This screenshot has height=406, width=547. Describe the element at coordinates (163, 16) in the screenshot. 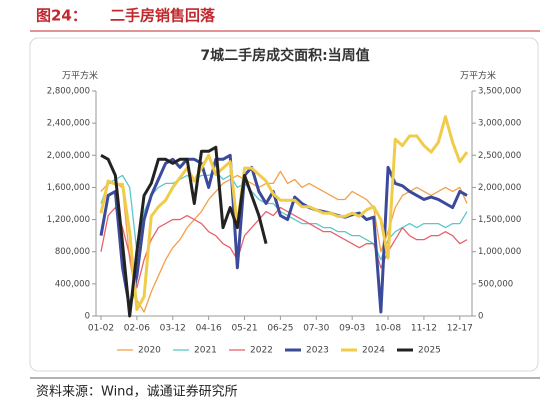

I see `figure-title: 二手房销售回落` at that location.